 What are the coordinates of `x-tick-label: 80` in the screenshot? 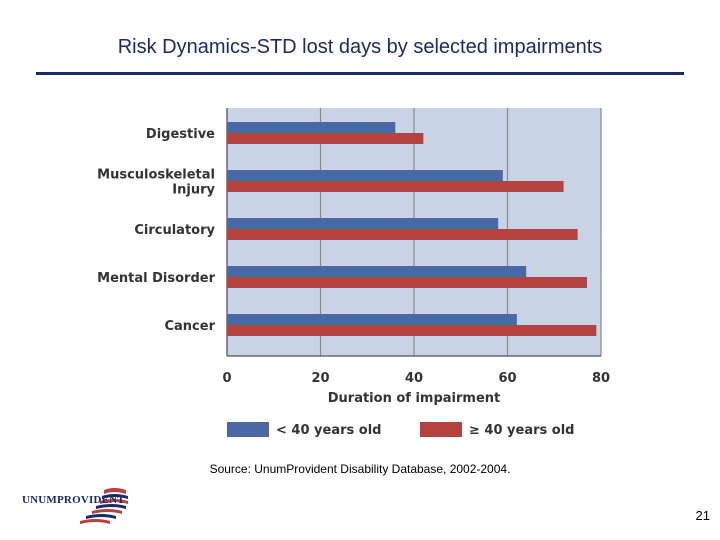 It's located at (601, 378).